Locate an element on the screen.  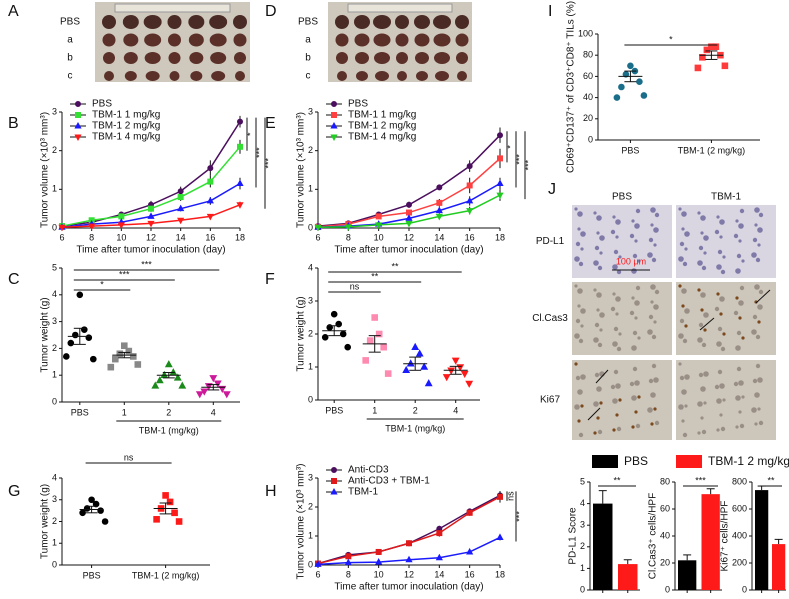
x-tick-label: 16 is located at coordinates (470, 237).